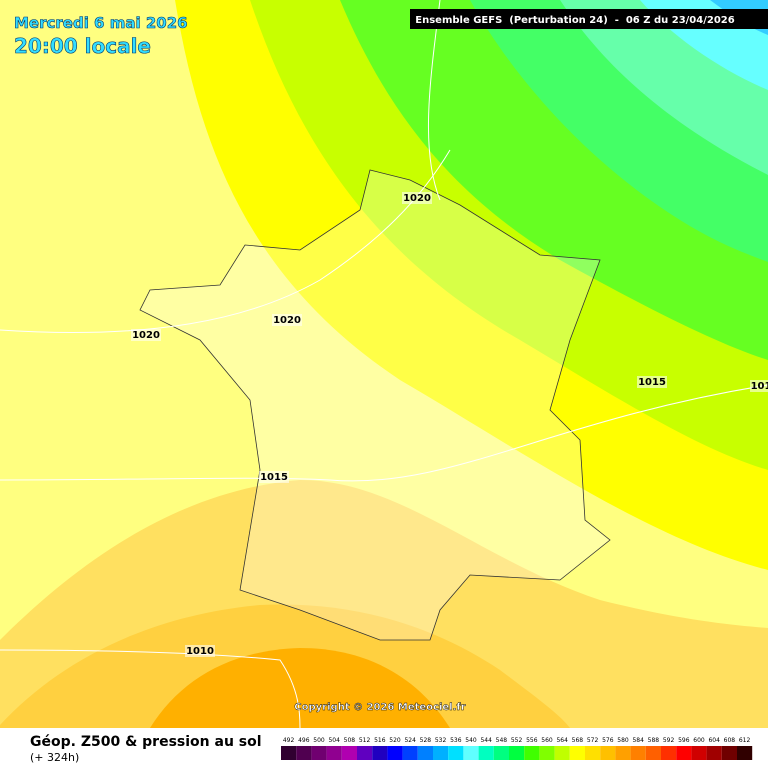 This screenshot has width=768, height=768. I want to click on scale-label: 540, so click(471, 740).